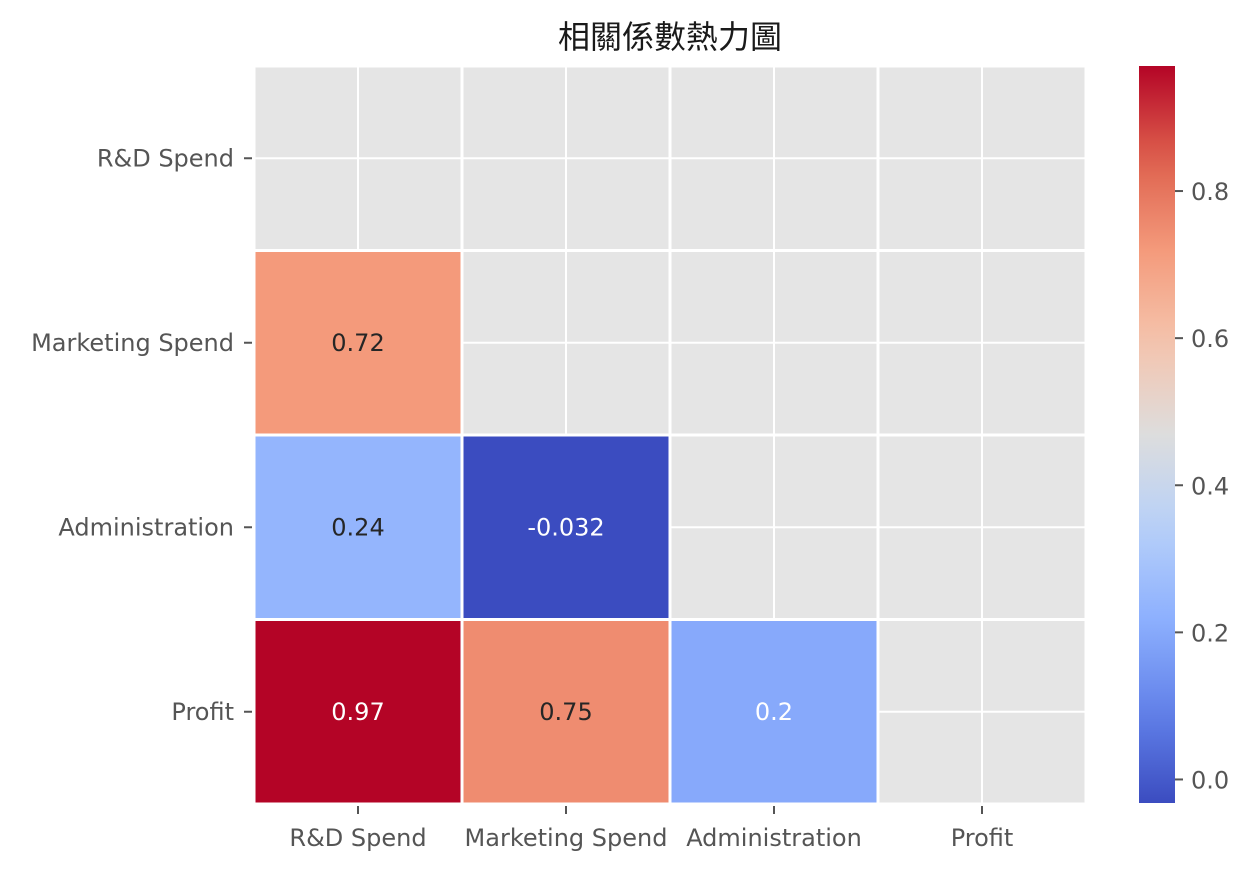 The height and width of the screenshot is (871, 1250). I want to click on colorbar-tick-label: 0.2, so click(1210, 633).